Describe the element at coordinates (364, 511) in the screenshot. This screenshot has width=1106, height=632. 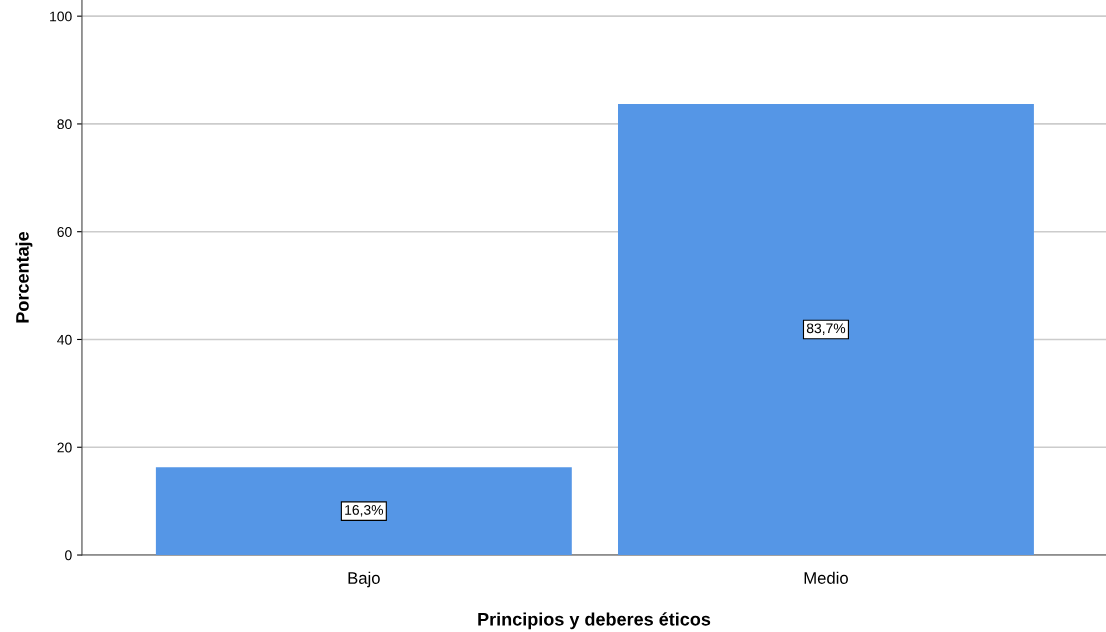
I see `data-label: 16,3%` at that location.